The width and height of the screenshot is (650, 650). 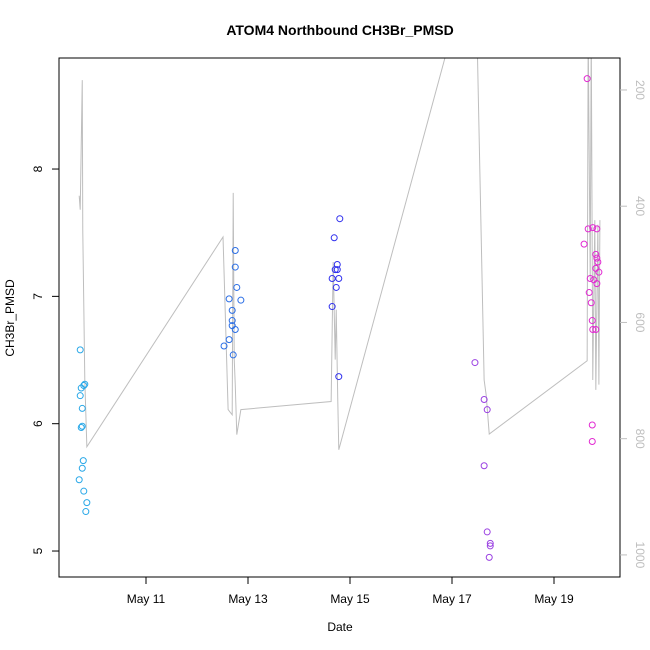 I want to click on y2-tick-label: 800, so click(x=640, y=439).